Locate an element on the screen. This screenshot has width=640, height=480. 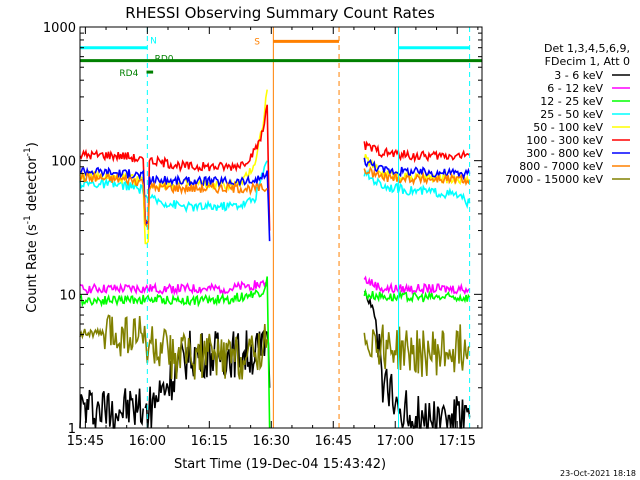
y-tick-label: 100 is located at coordinates (63, 162).